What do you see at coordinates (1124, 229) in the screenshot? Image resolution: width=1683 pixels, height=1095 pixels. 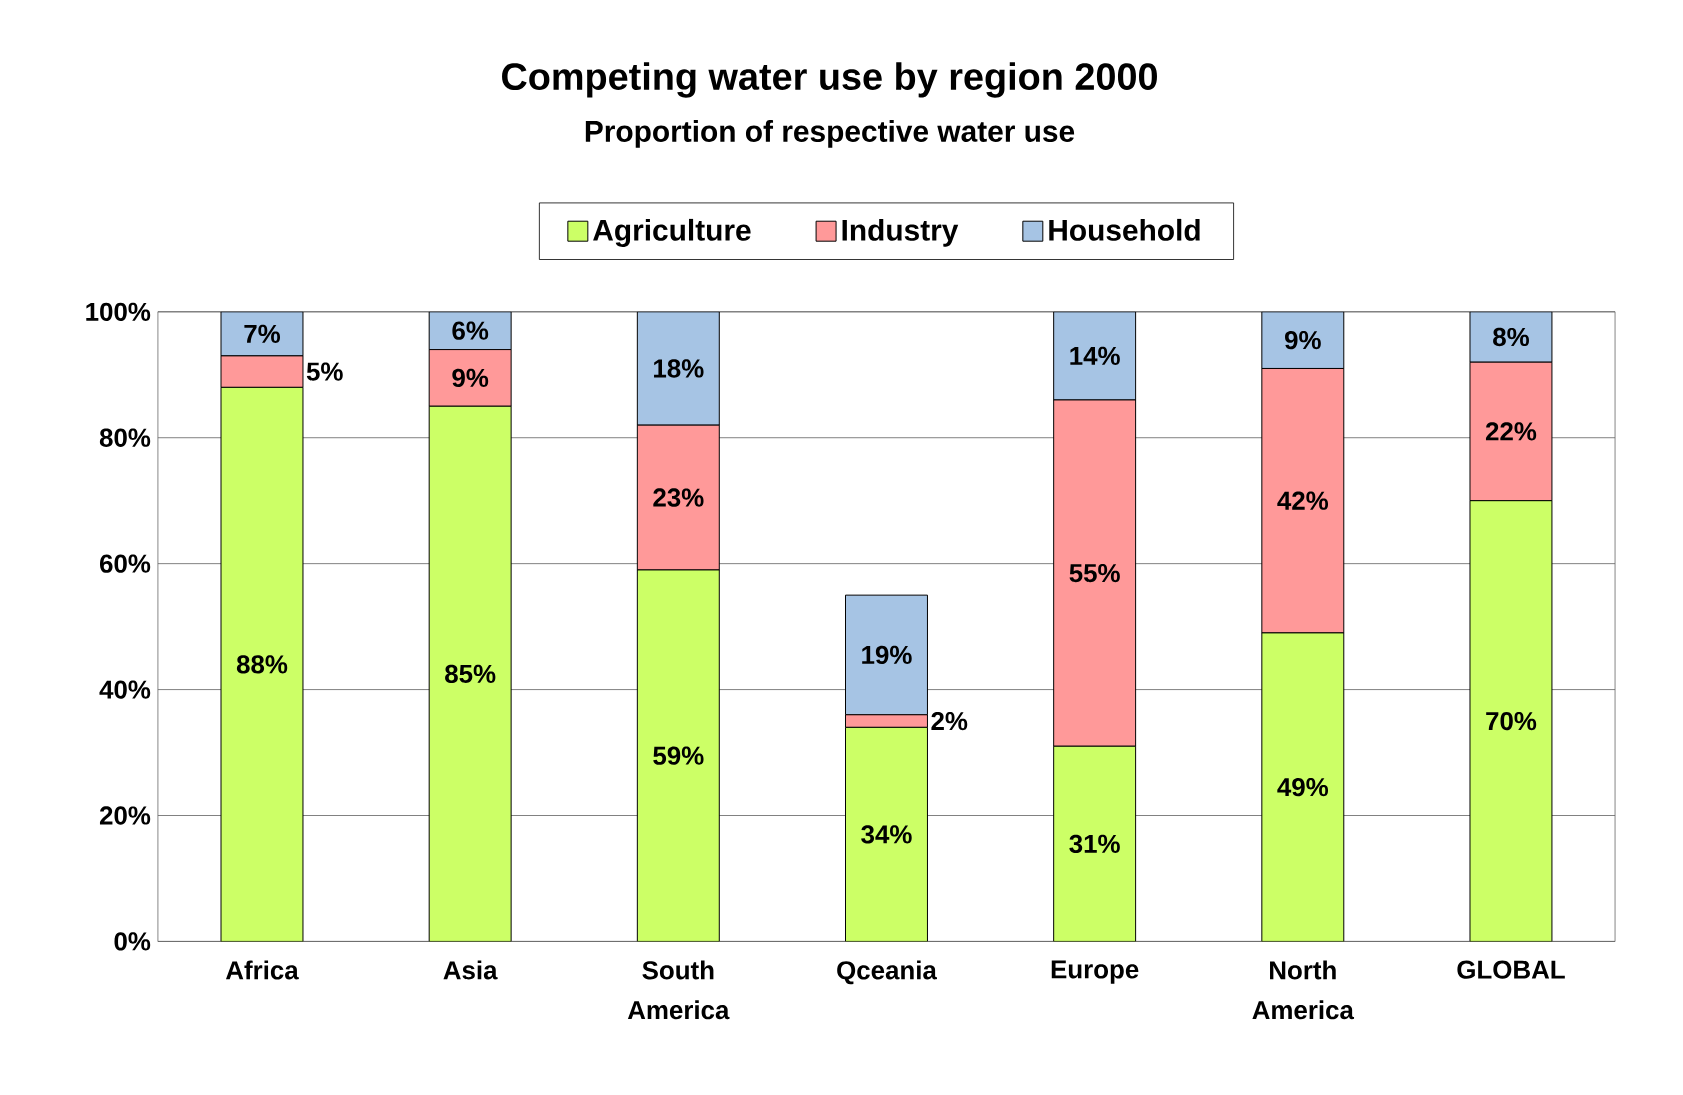 I see `legend-label: Household` at bounding box center [1124, 229].